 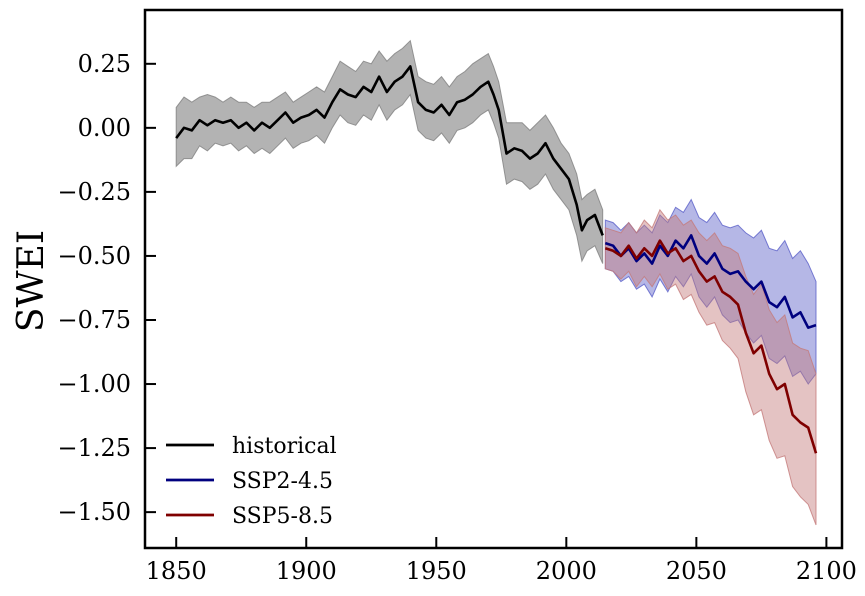 What do you see at coordinates (94, 320) in the screenshot?
I see `y-tick-label: −0.75` at bounding box center [94, 320].